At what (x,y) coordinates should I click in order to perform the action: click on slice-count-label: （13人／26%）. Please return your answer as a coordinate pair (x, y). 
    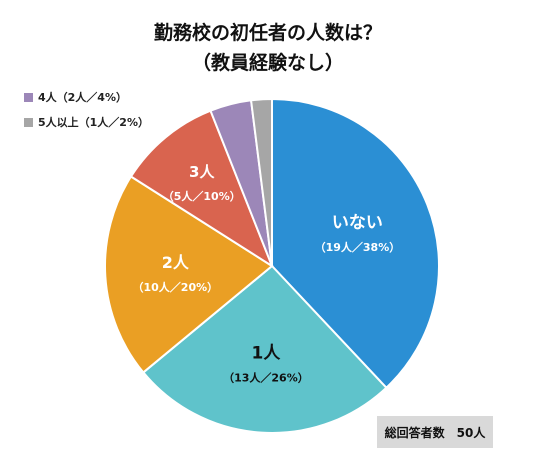
    Looking at the image, I should click on (266, 378).